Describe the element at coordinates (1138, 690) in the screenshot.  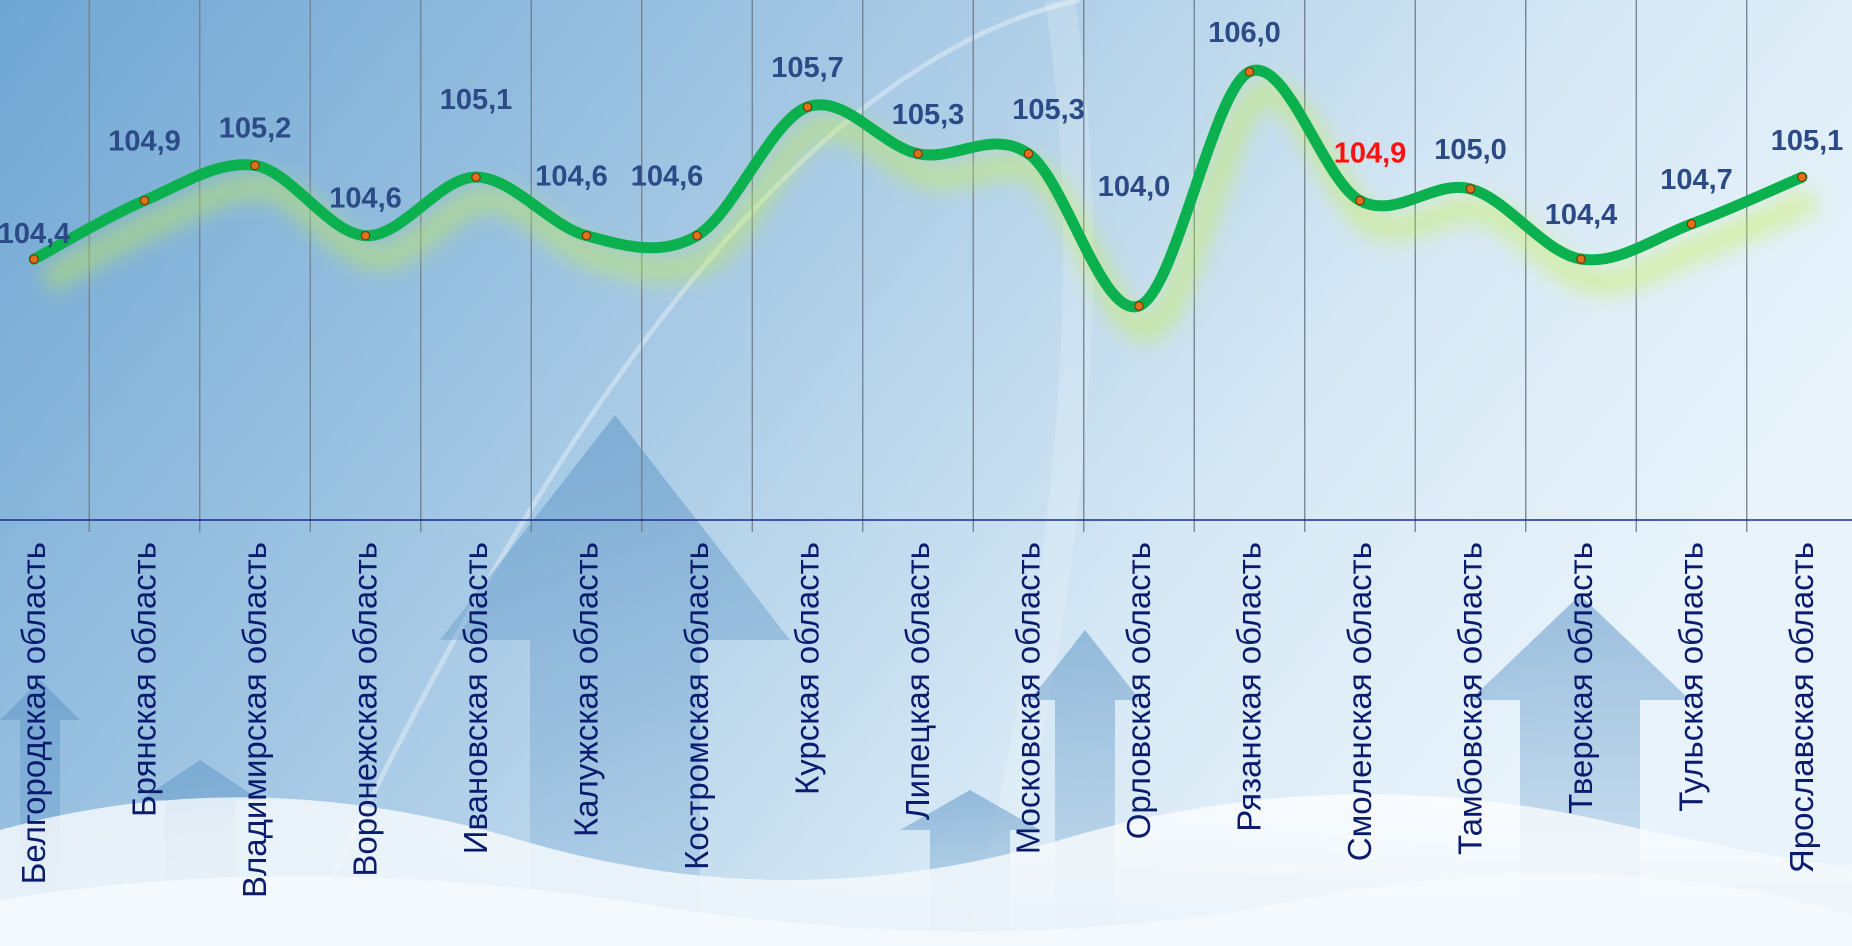
I see `category-label: Орловская область` at that location.